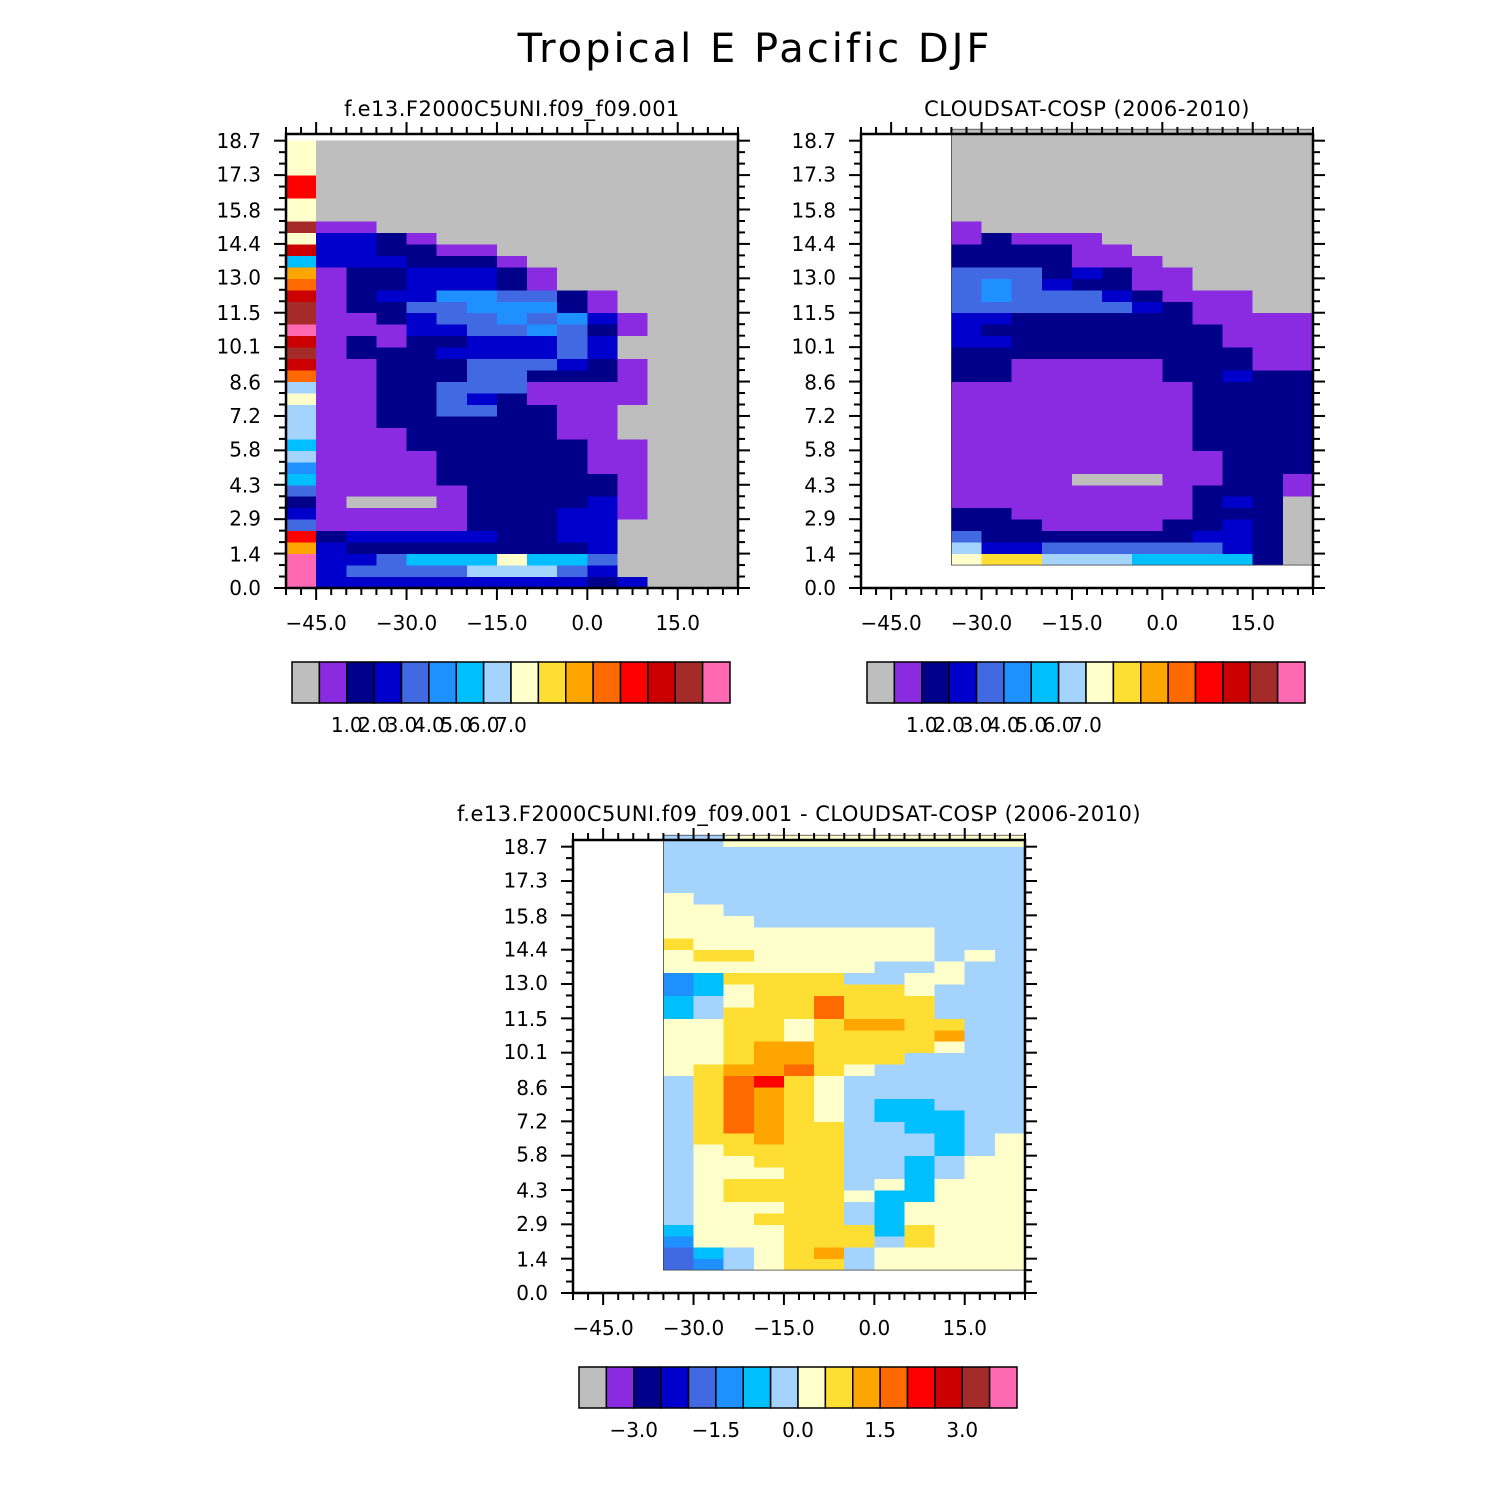  Describe the element at coordinates (1087, 361) in the screenshot. I see `axis-ticks` at that location.